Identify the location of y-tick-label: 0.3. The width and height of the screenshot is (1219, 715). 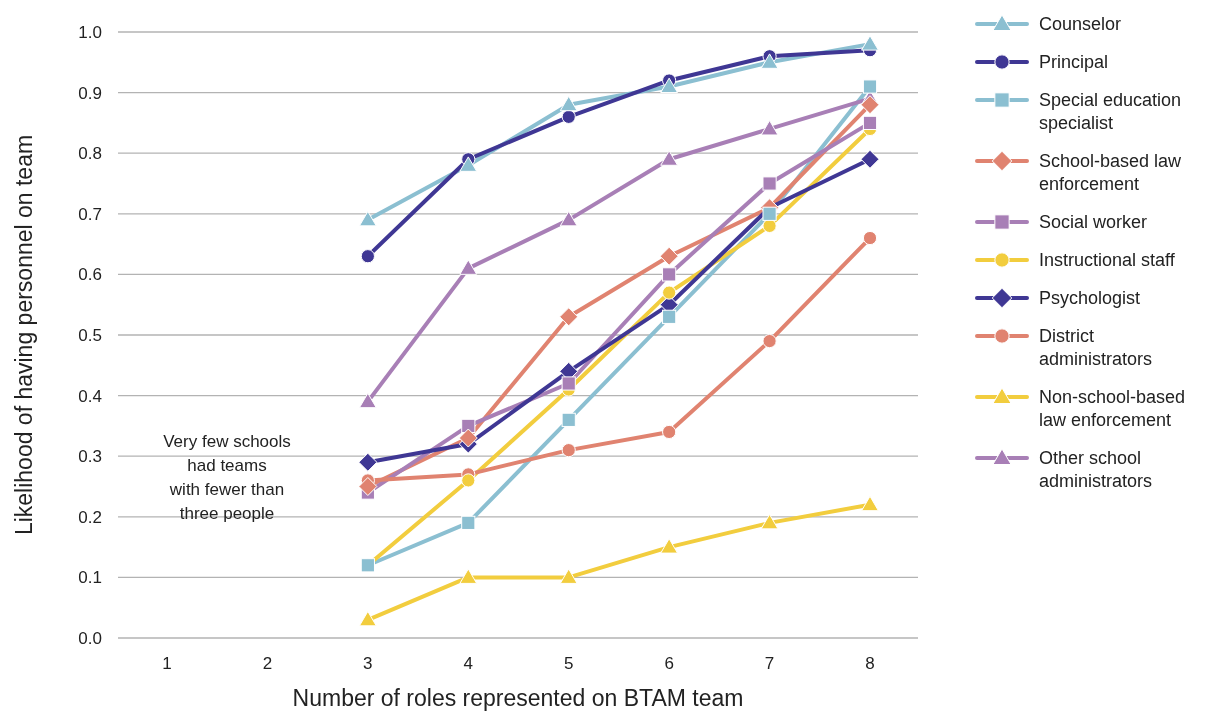
(90, 457).